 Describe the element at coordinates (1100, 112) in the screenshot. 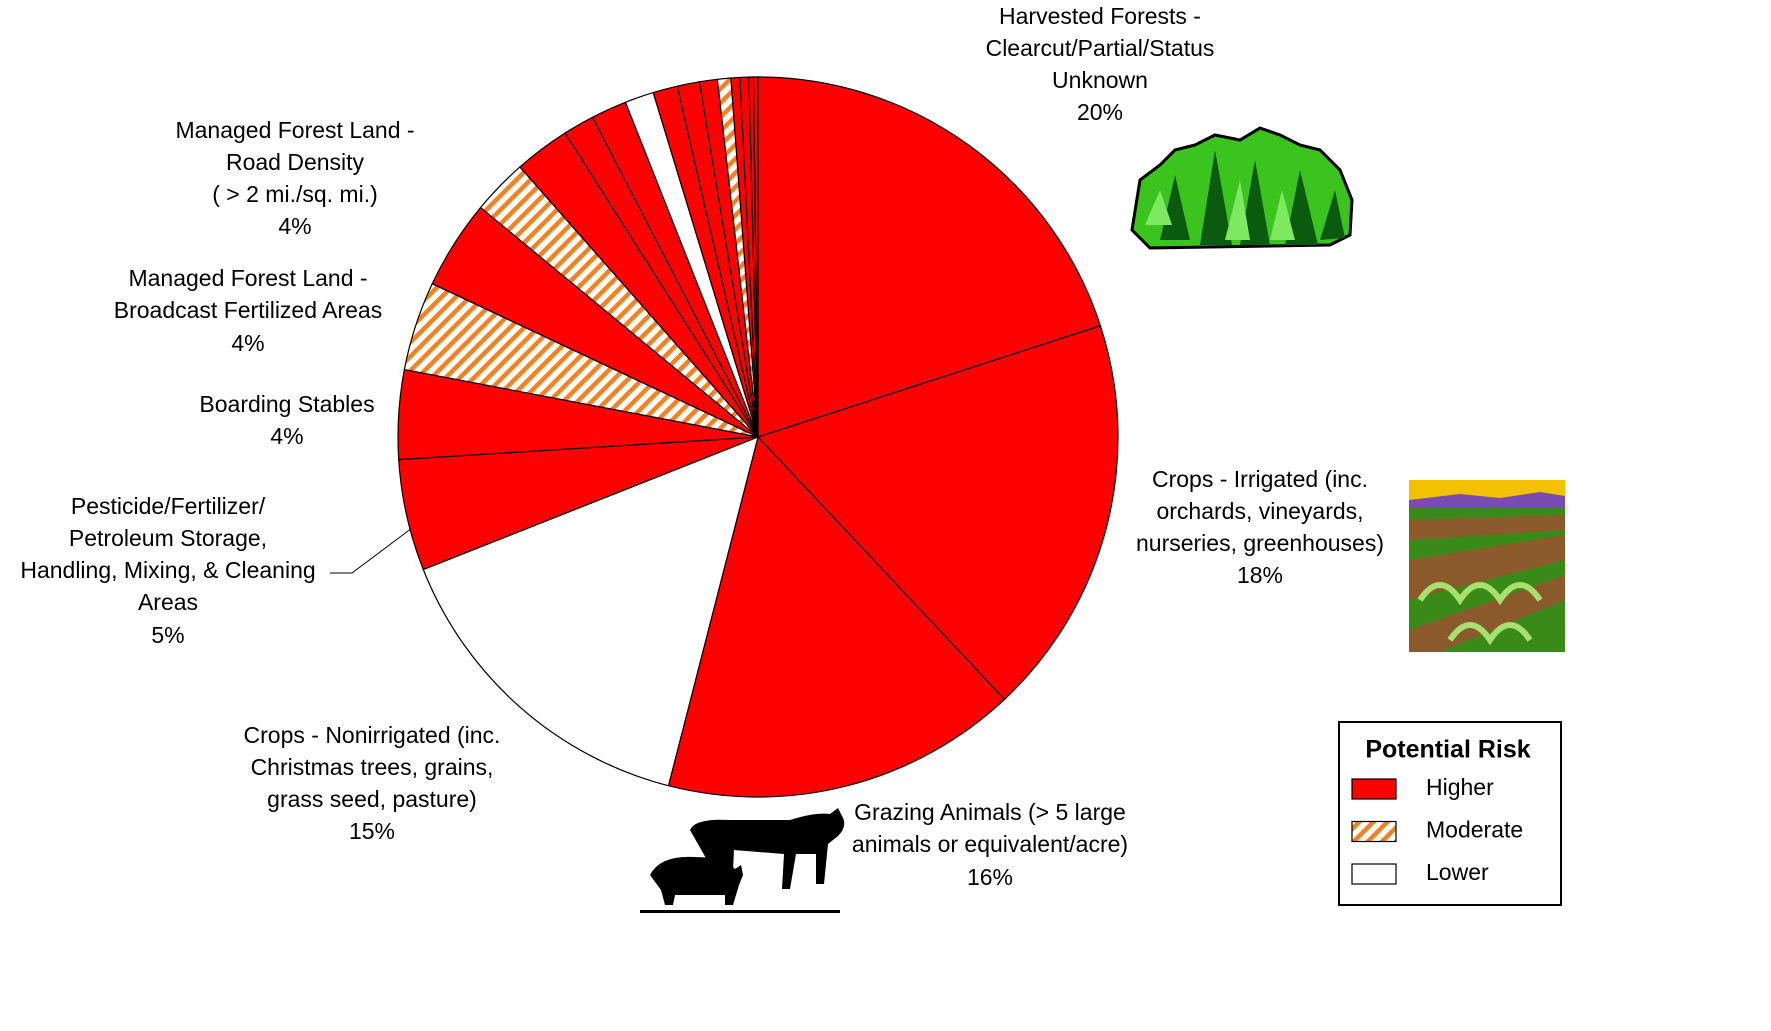

I see `slice-value-label: 20%` at that location.